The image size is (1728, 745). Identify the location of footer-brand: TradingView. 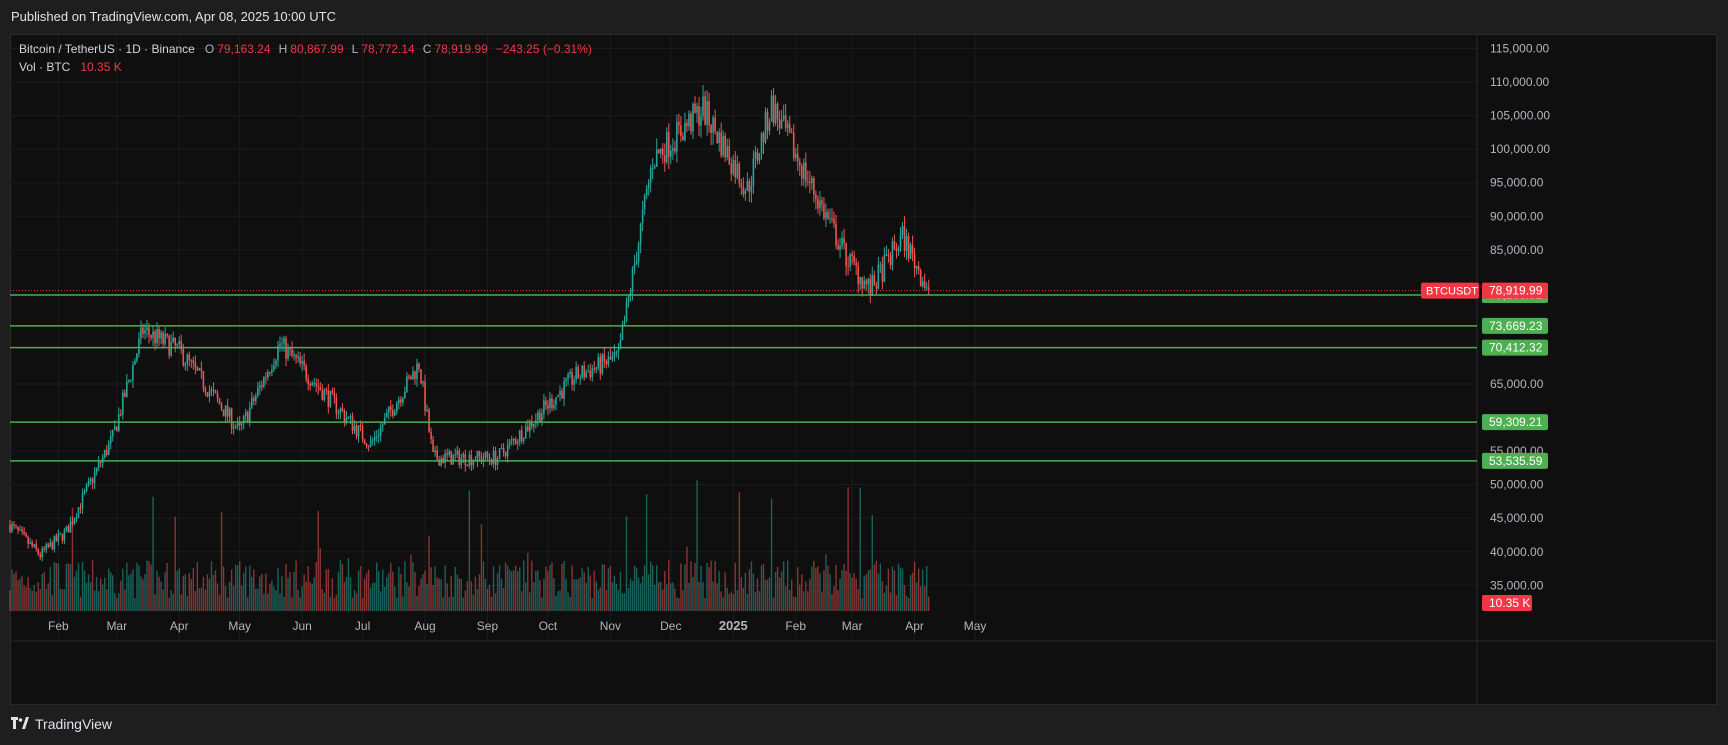
(74, 724).